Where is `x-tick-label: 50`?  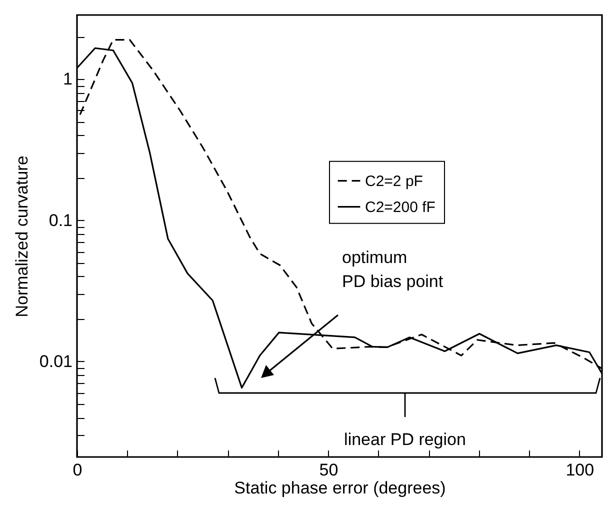
x-tick-label: 50 is located at coordinates (328, 470).